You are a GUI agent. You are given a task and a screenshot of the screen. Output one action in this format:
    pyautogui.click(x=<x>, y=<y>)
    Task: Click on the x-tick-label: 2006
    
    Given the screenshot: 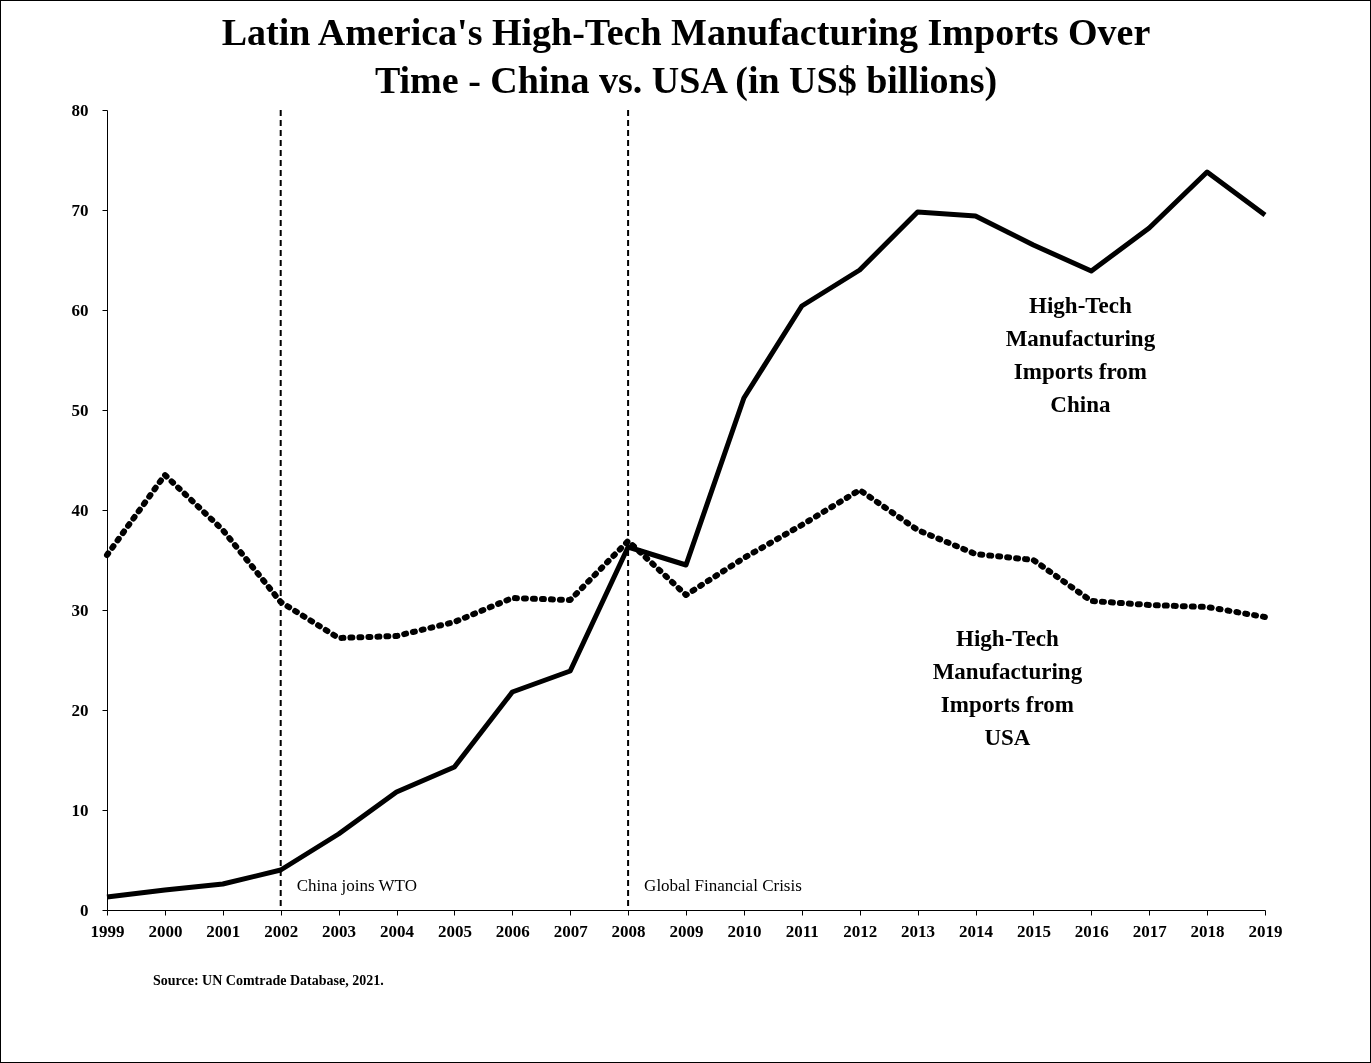 What is the action you would take?
    pyautogui.click(x=512, y=931)
    